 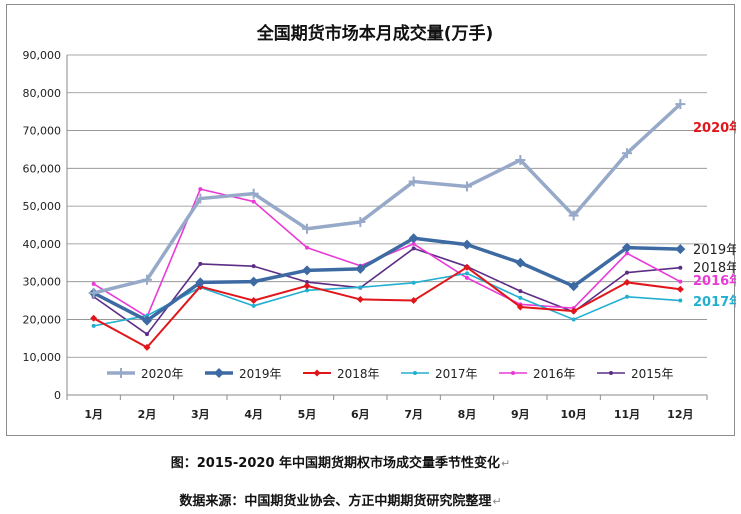 I want to click on y-tick-label: 30,000, so click(x=42, y=282).